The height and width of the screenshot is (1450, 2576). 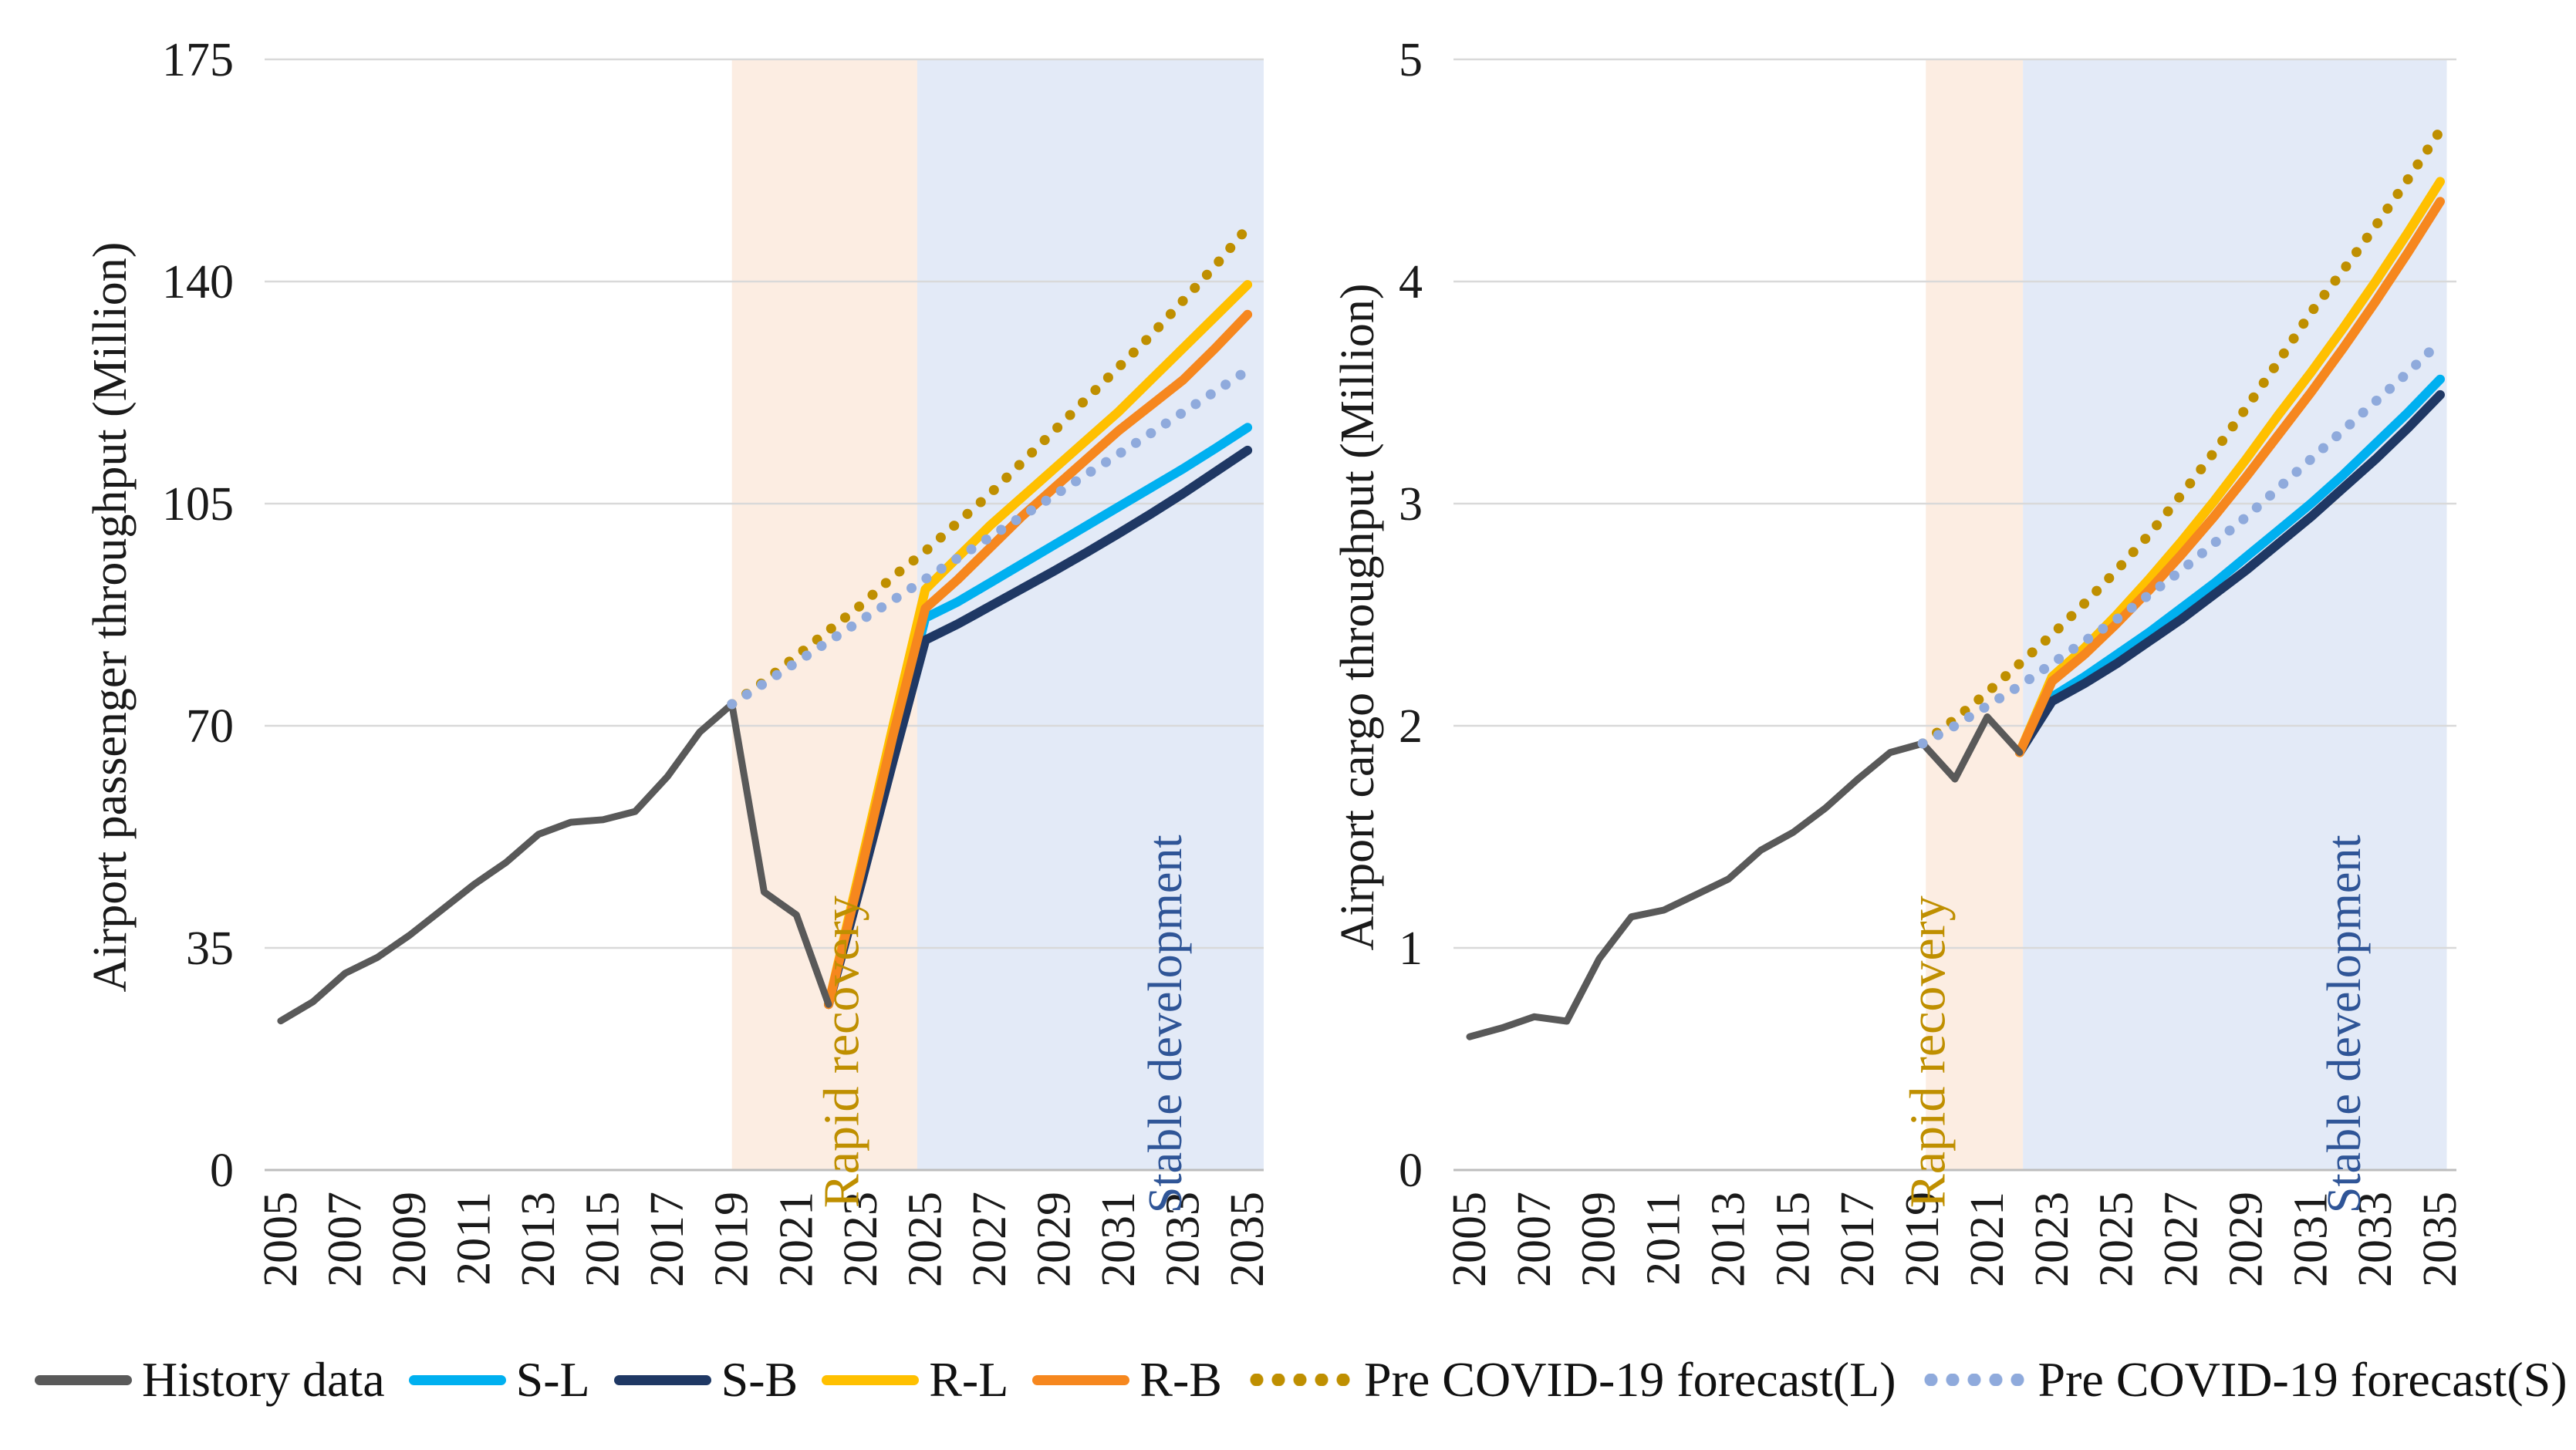 I want to click on y-tick-label: 35, so click(x=210, y=948).